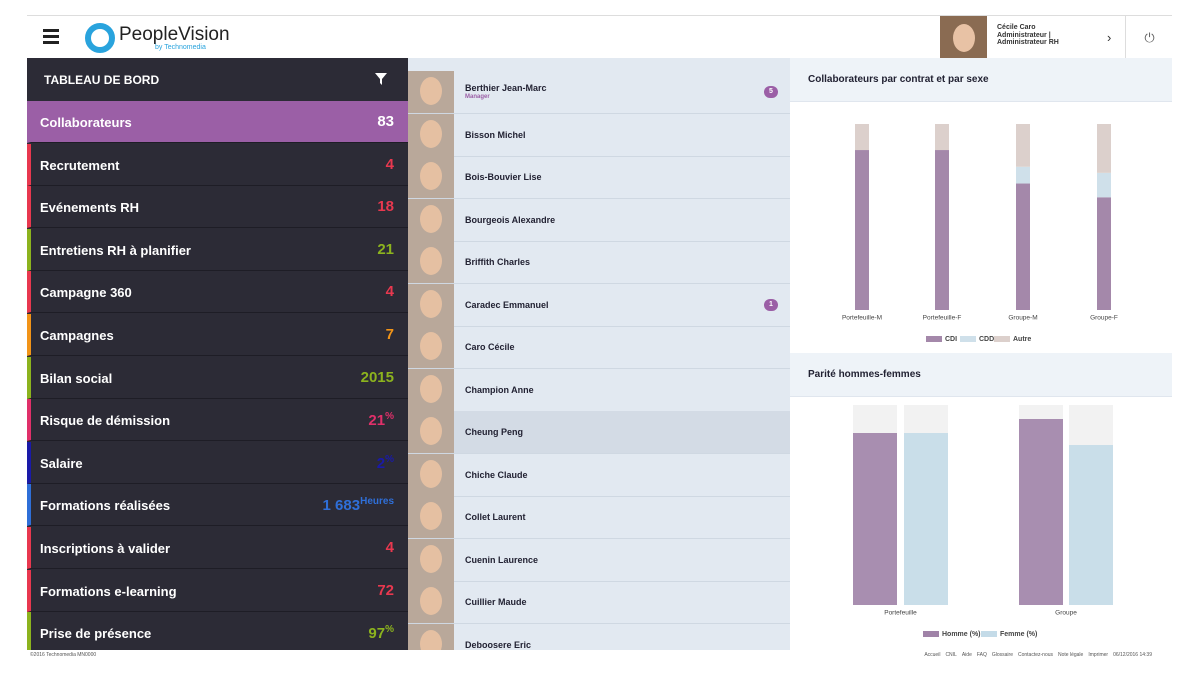 Image resolution: width=1200 pixels, height=675 pixels. I want to click on menu-item: Evénements RH 18, so click(217, 207).